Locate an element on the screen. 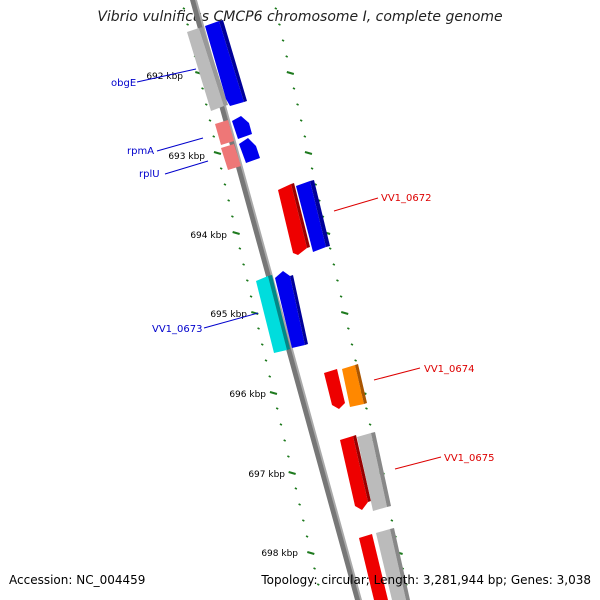 This screenshot has height=600, width=600. gene-vv1-0673-cyan-shade is located at coordinates (279, 312).